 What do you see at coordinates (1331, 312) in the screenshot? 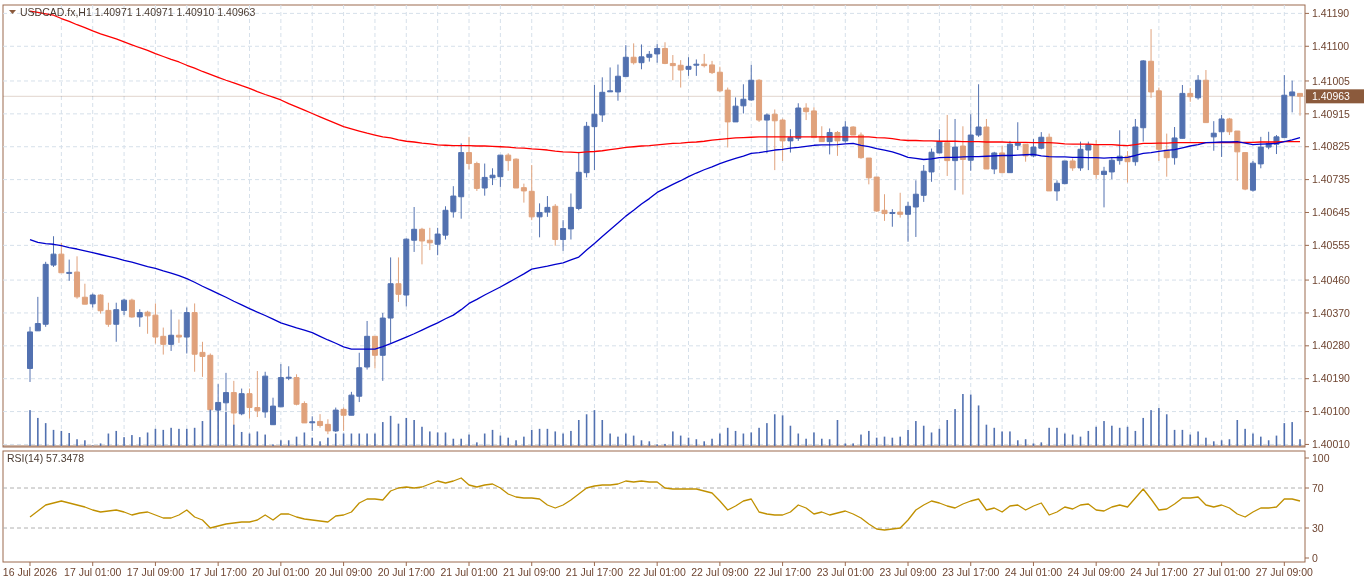
I see `y-tick-label: 1.40370` at bounding box center [1331, 312].